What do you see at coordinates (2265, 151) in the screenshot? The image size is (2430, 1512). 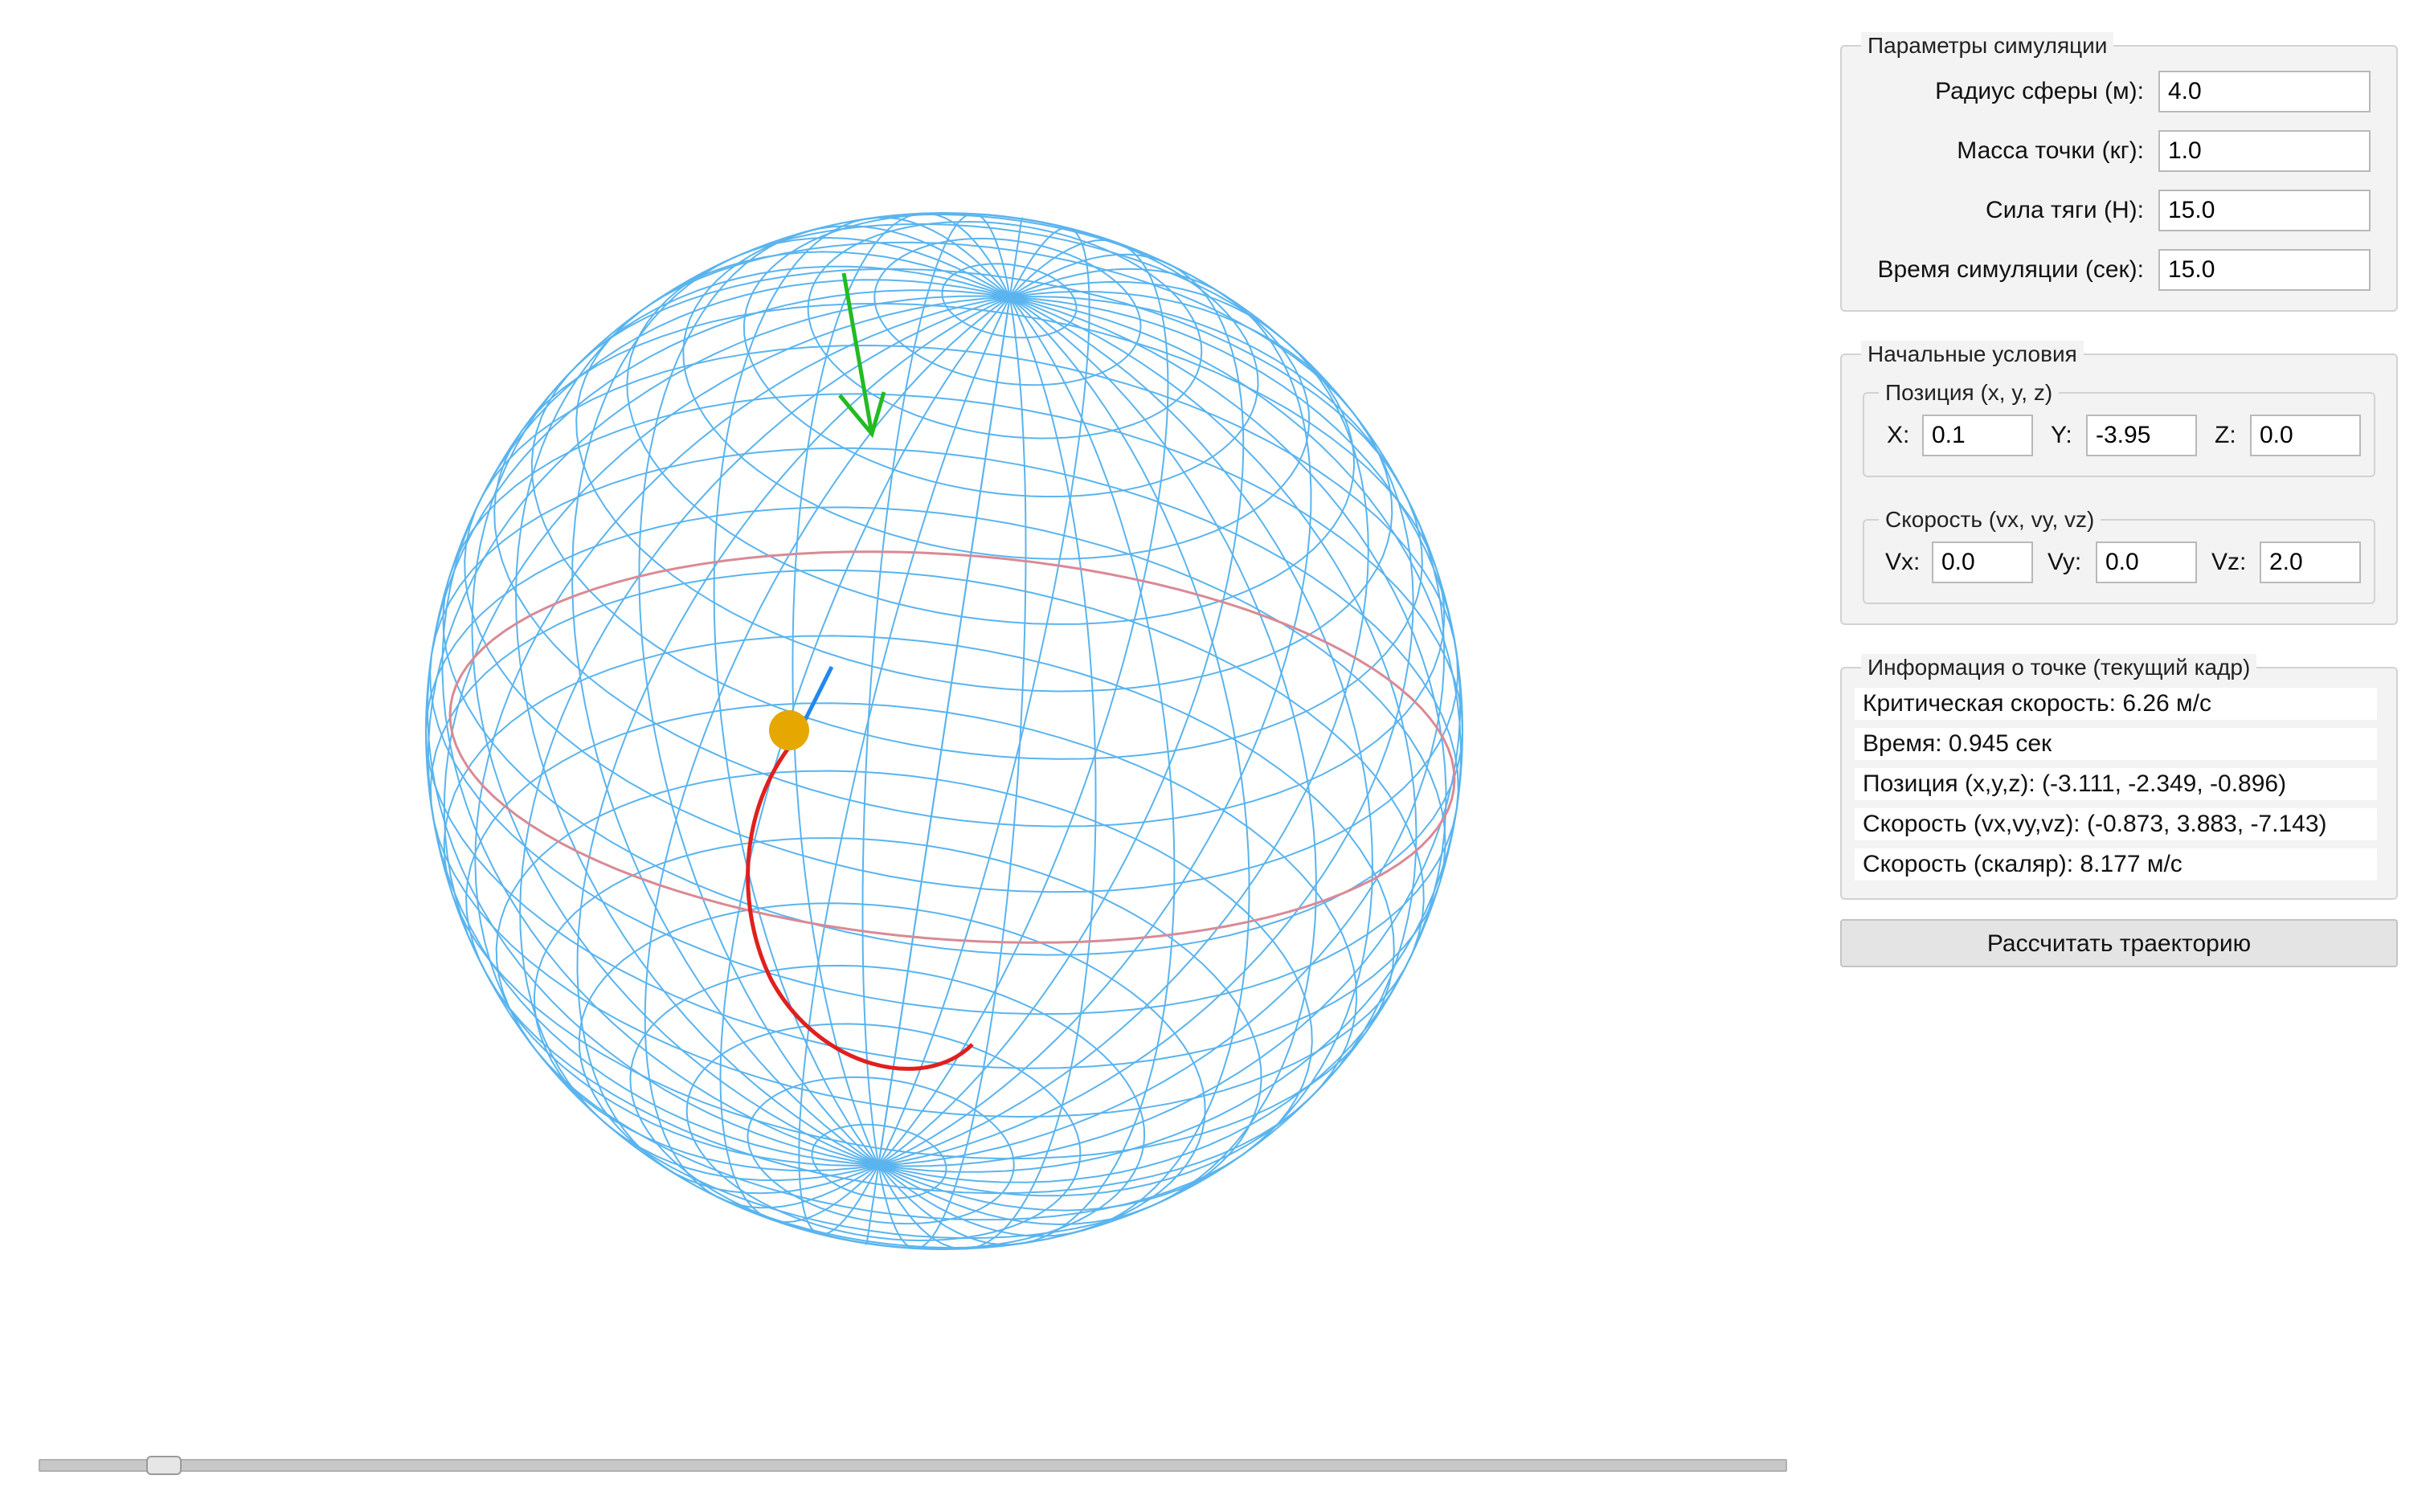 I see `mass-input: 1.0` at bounding box center [2265, 151].